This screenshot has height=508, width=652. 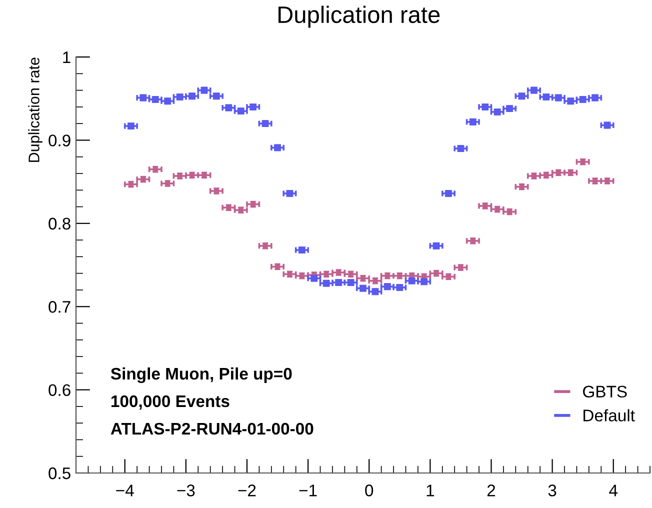 I want to click on x-tick-label: −1, so click(x=308, y=490).